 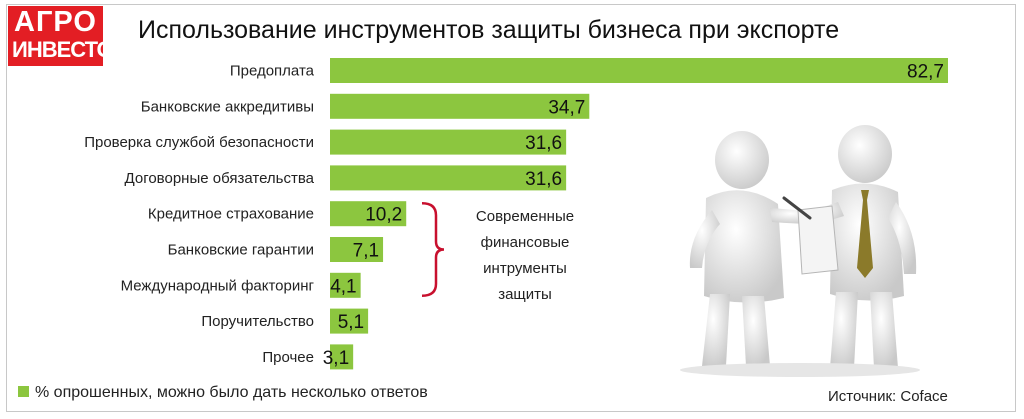 What do you see at coordinates (55, 22) in the screenshot?
I see `logo-line-1: АГРО` at bounding box center [55, 22].